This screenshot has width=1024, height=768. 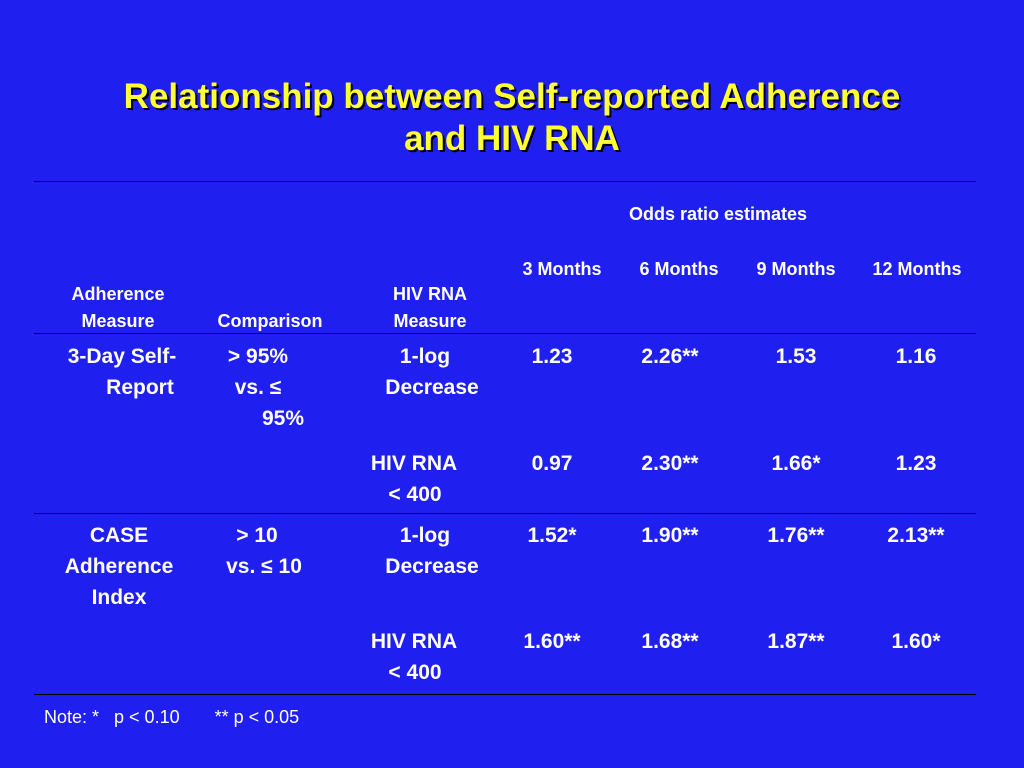 What do you see at coordinates (670, 356) in the screenshot?
I see `row-1-value-6-months: 2.26**` at bounding box center [670, 356].